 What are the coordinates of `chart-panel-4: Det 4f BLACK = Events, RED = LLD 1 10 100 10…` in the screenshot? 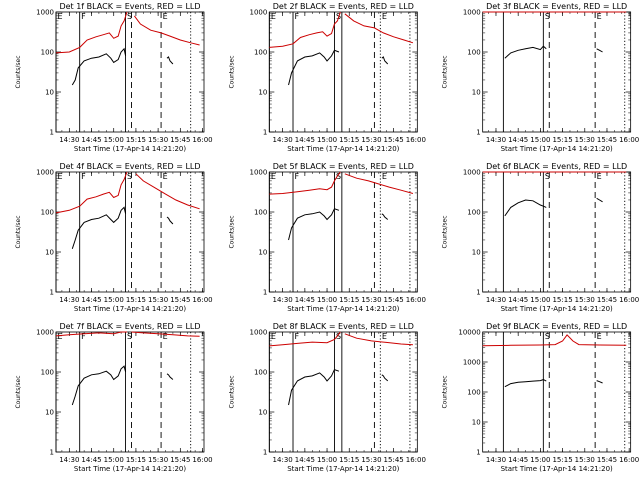 It's located at (114, 237).